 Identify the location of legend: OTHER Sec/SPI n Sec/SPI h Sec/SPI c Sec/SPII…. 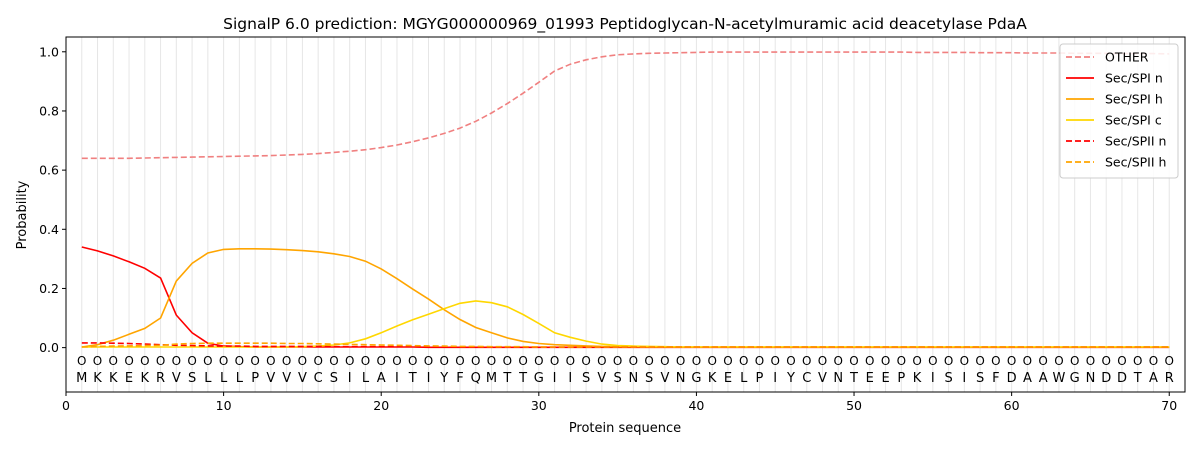
(1119, 111).